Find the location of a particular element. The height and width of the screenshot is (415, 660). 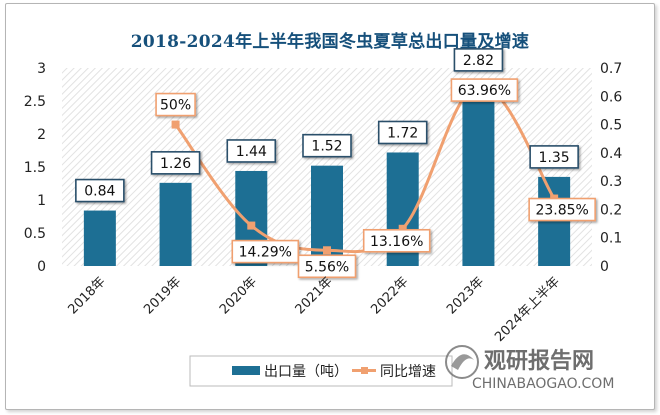

watermark-brand-en: CHINABAOGAO.COM is located at coordinates (543, 384).